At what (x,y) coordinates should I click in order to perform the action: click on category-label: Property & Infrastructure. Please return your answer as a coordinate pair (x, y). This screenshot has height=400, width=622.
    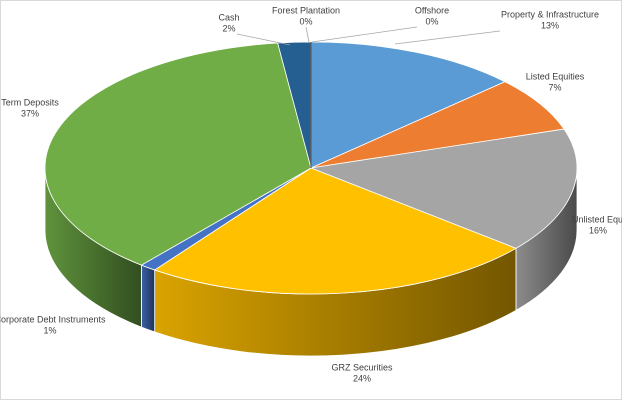
    Looking at the image, I should click on (550, 14).